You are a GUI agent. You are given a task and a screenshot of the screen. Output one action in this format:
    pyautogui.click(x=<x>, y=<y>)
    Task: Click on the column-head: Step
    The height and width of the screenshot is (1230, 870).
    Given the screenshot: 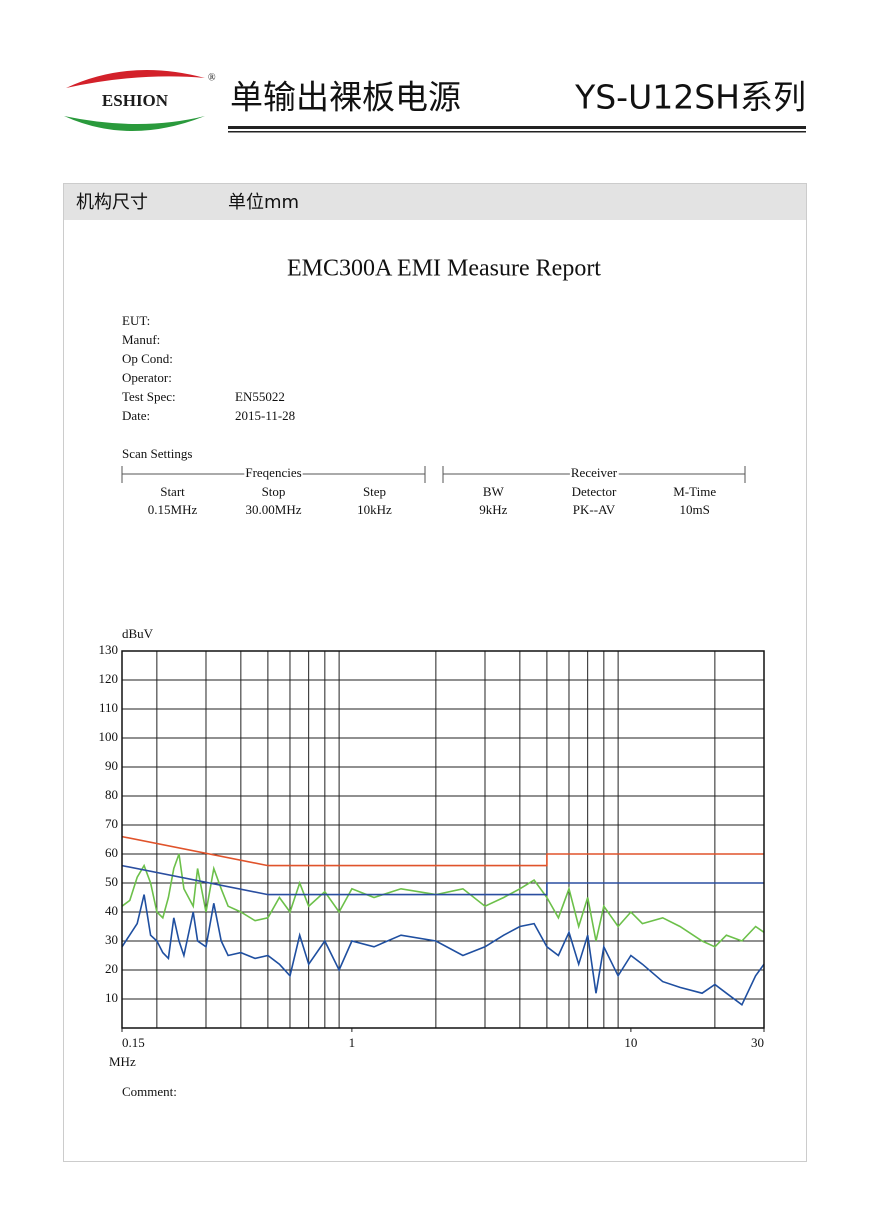 What is the action you would take?
    pyautogui.click(x=374, y=491)
    